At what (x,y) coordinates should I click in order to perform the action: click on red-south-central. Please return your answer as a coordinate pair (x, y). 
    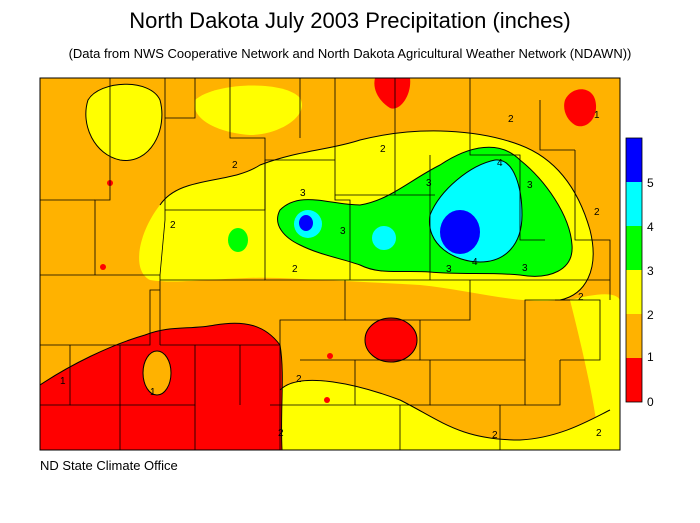
    Looking at the image, I should click on (391, 340).